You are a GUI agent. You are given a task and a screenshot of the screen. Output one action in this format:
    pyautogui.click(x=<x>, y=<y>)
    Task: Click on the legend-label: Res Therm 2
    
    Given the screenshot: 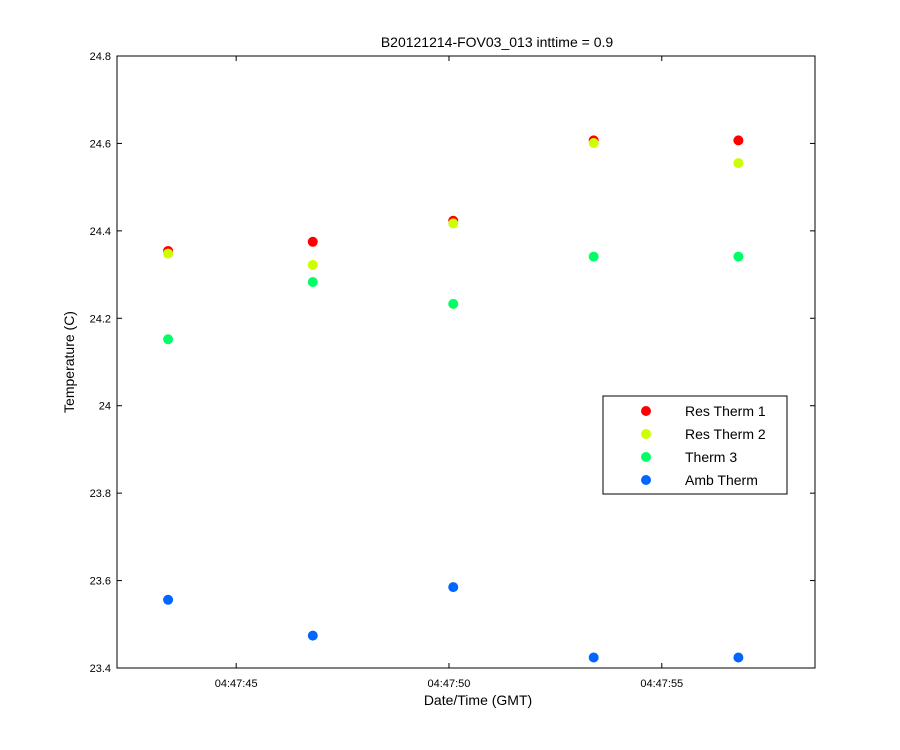 What is the action you would take?
    pyautogui.click(x=725, y=434)
    